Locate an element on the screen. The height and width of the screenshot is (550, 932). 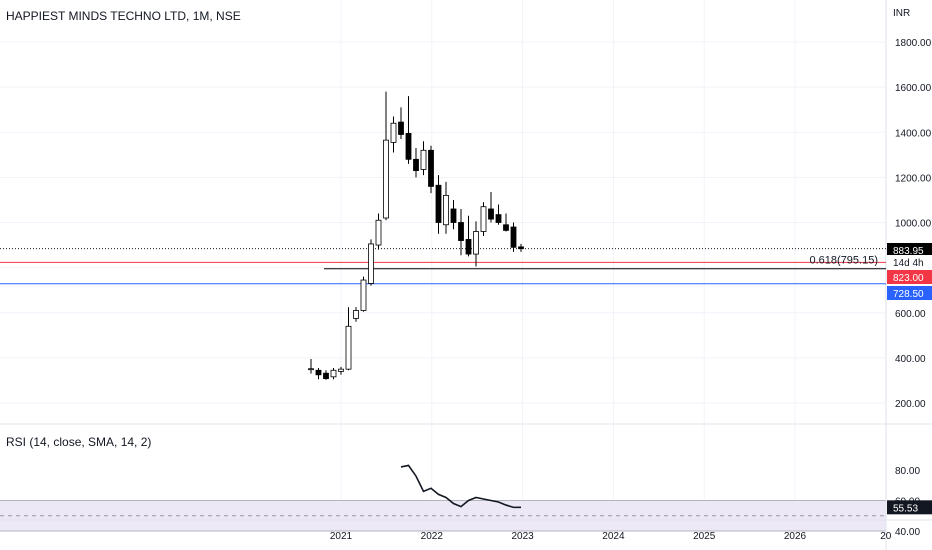
symbol-title: HAPPIEST MINDS TECHNO LTD, 1M, NSE is located at coordinates (123, 16).